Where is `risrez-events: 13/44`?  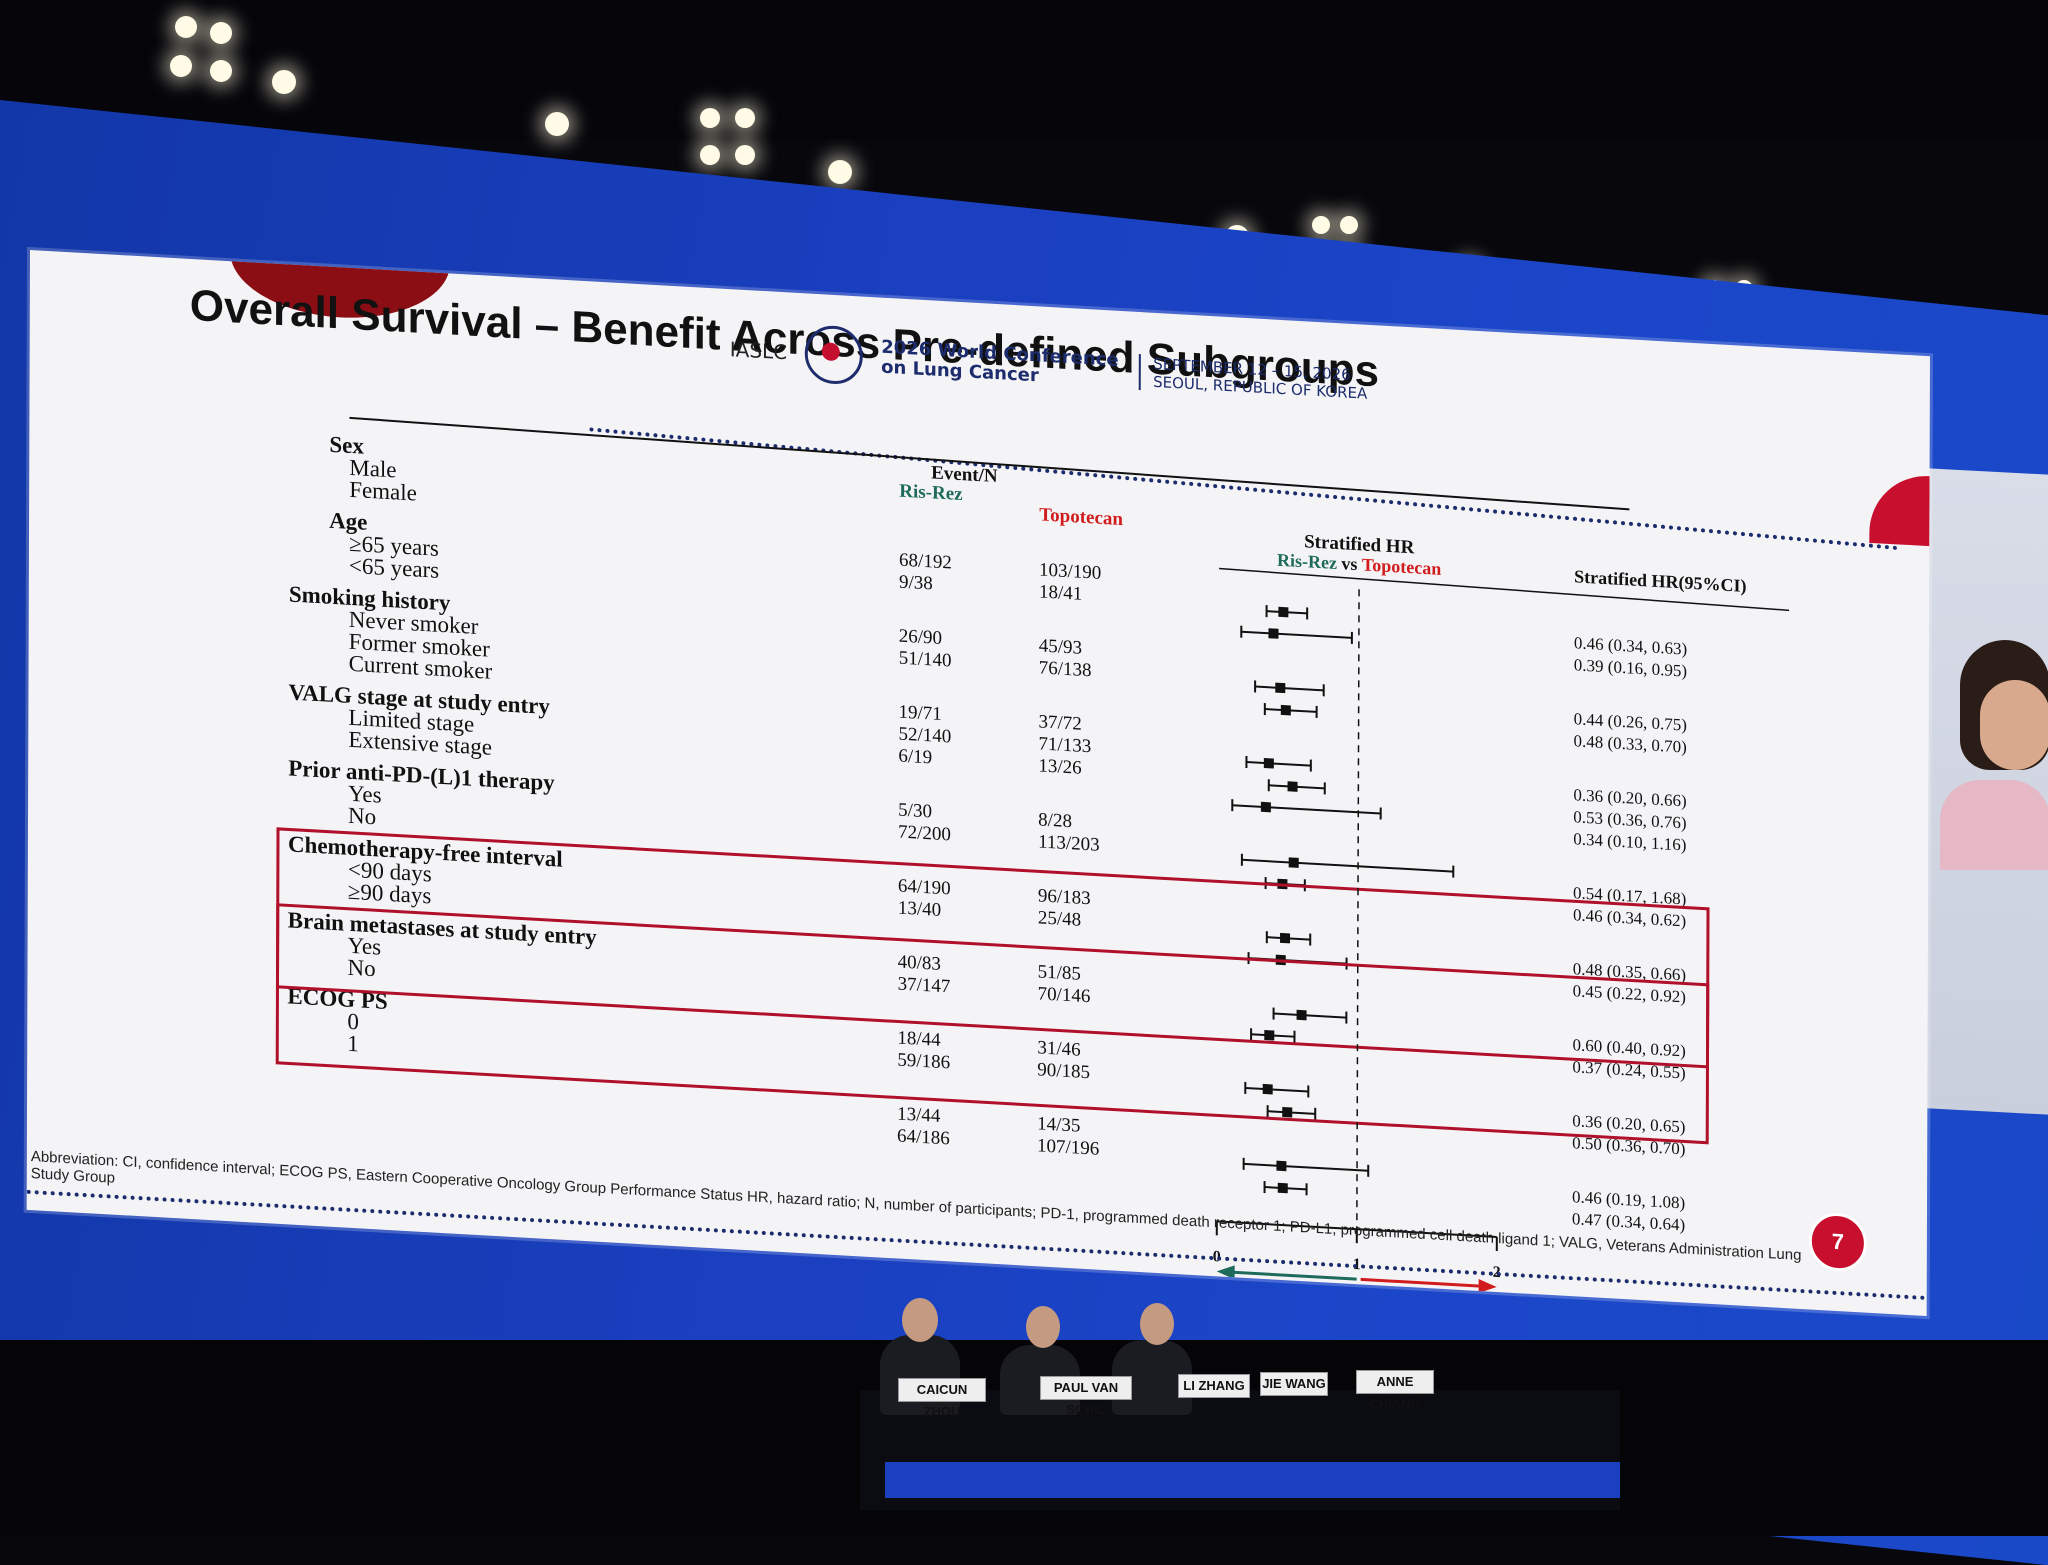
risrez-events: 13/44 is located at coordinates (919, 1114).